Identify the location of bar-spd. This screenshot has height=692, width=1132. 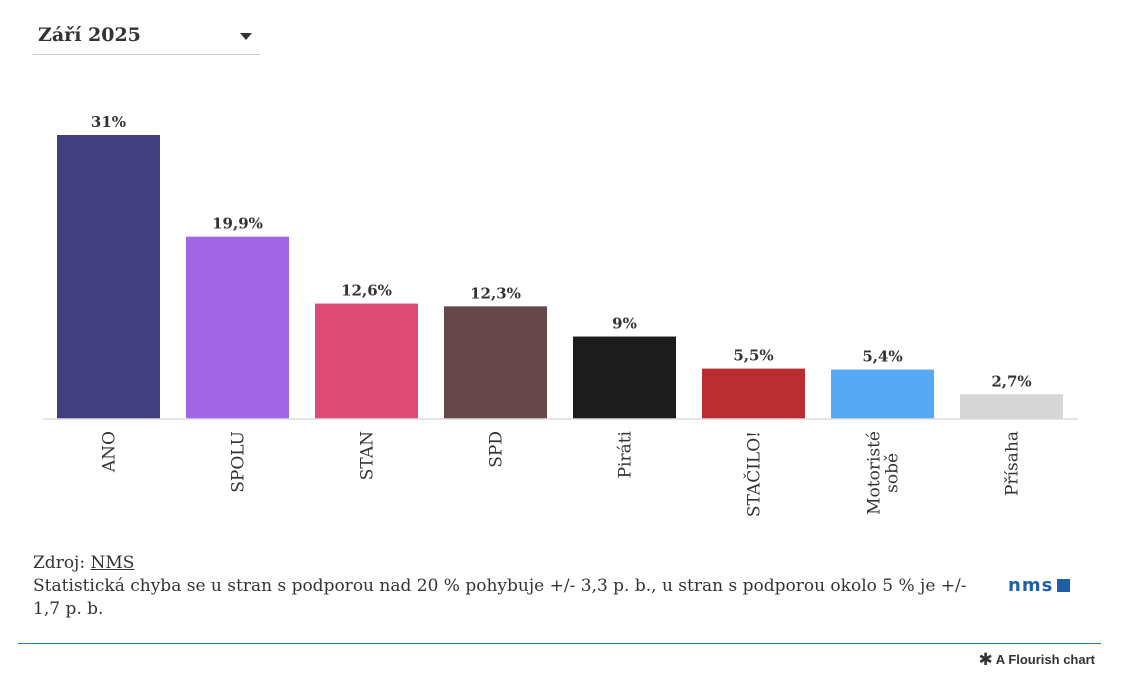
(495, 362).